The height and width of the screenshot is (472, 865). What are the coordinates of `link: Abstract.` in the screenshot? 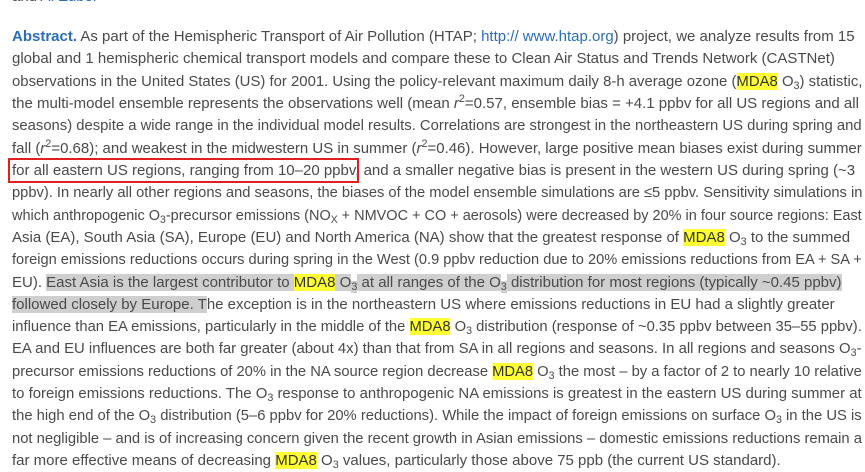 It's located at (45, 36).